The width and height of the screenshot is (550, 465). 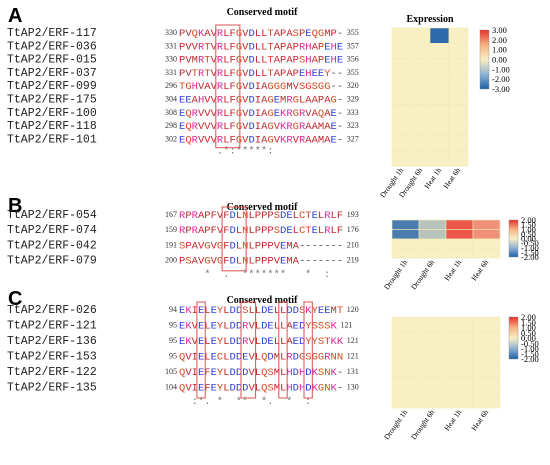 I want to click on gene-name: TtAP2/ERF-015, so click(x=52, y=60).